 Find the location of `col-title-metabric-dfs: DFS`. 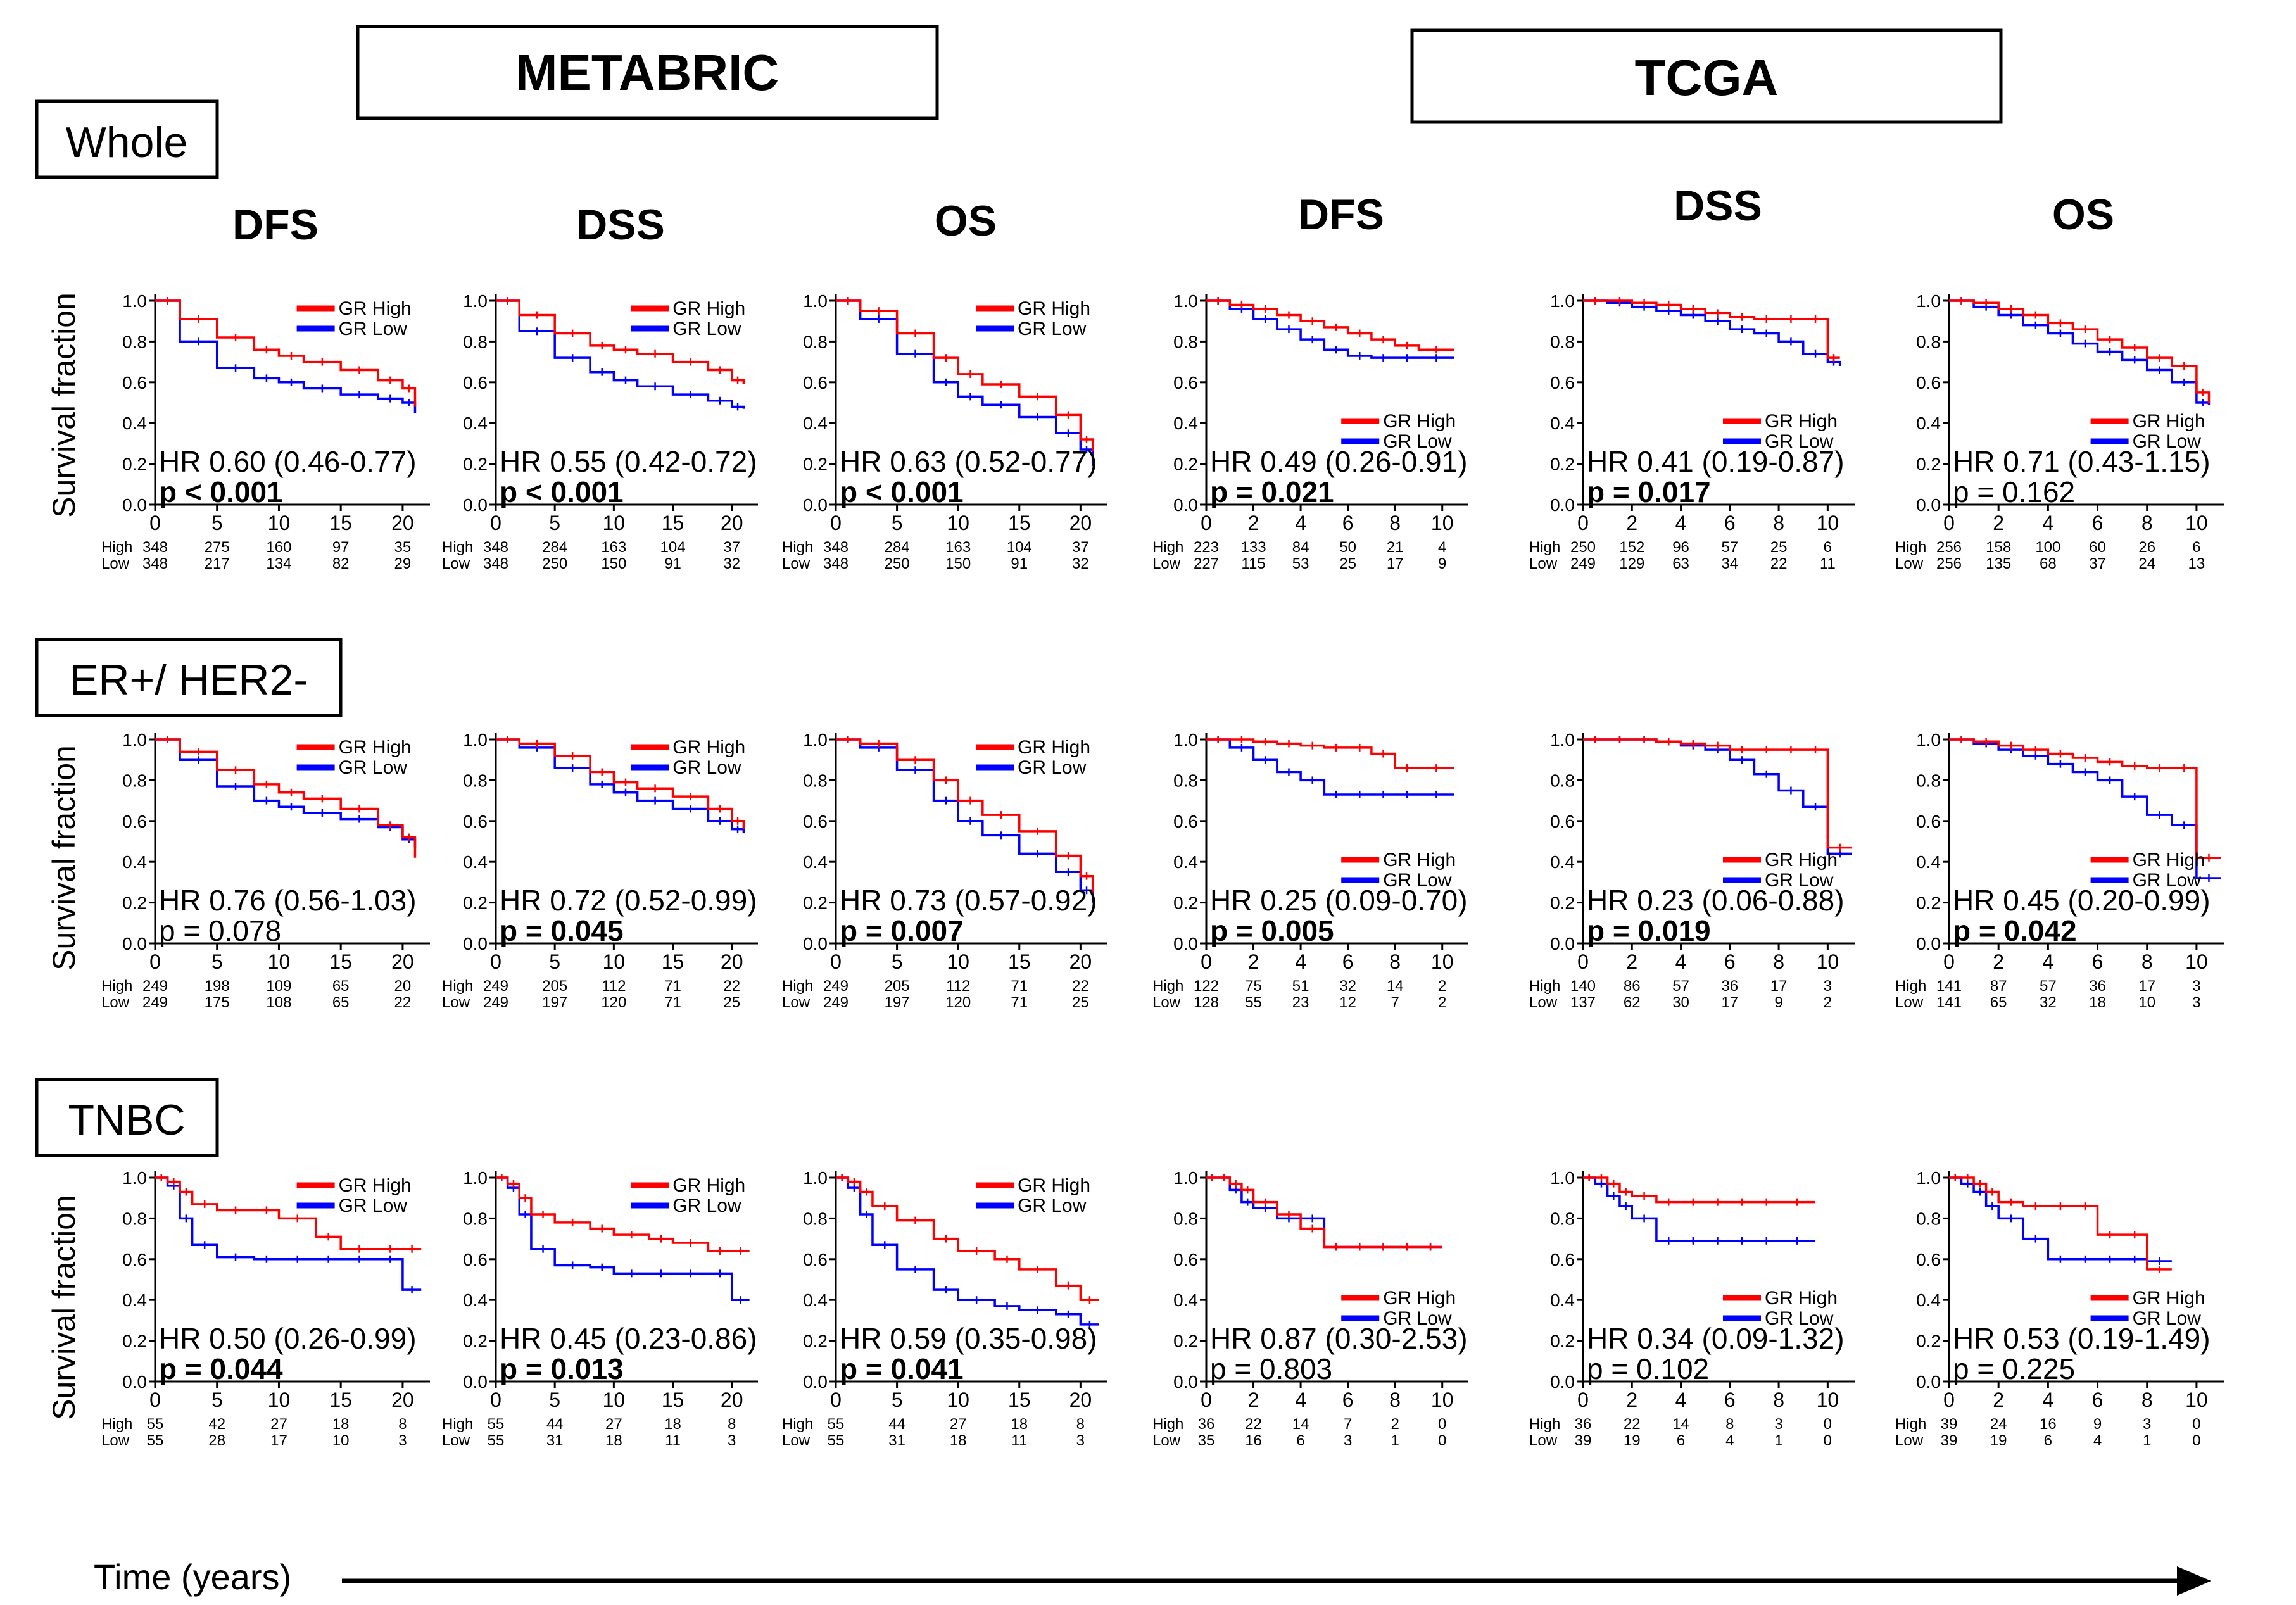

col-title-metabric-dfs: DFS is located at coordinates (275, 225).